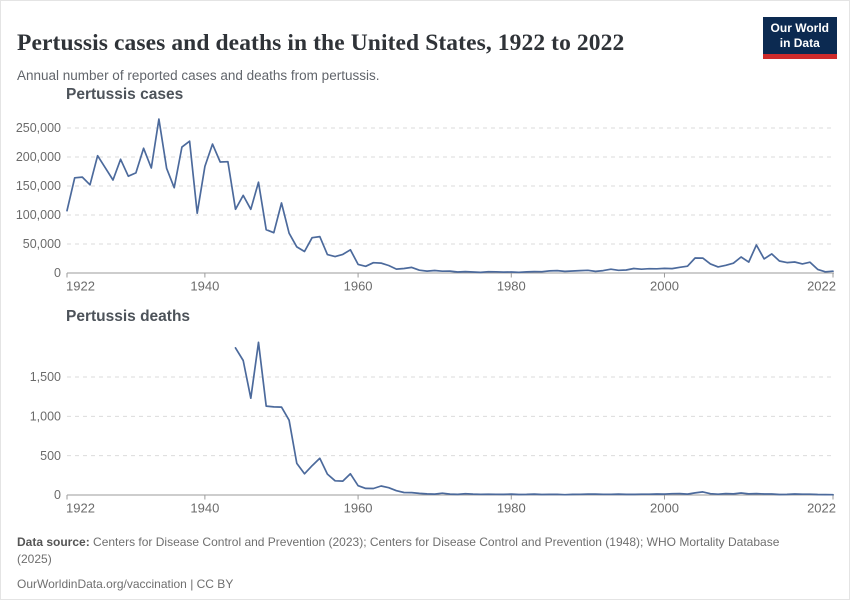  What do you see at coordinates (45, 417) in the screenshot?
I see `y-tick-label: 1,000` at bounding box center [45, 417].